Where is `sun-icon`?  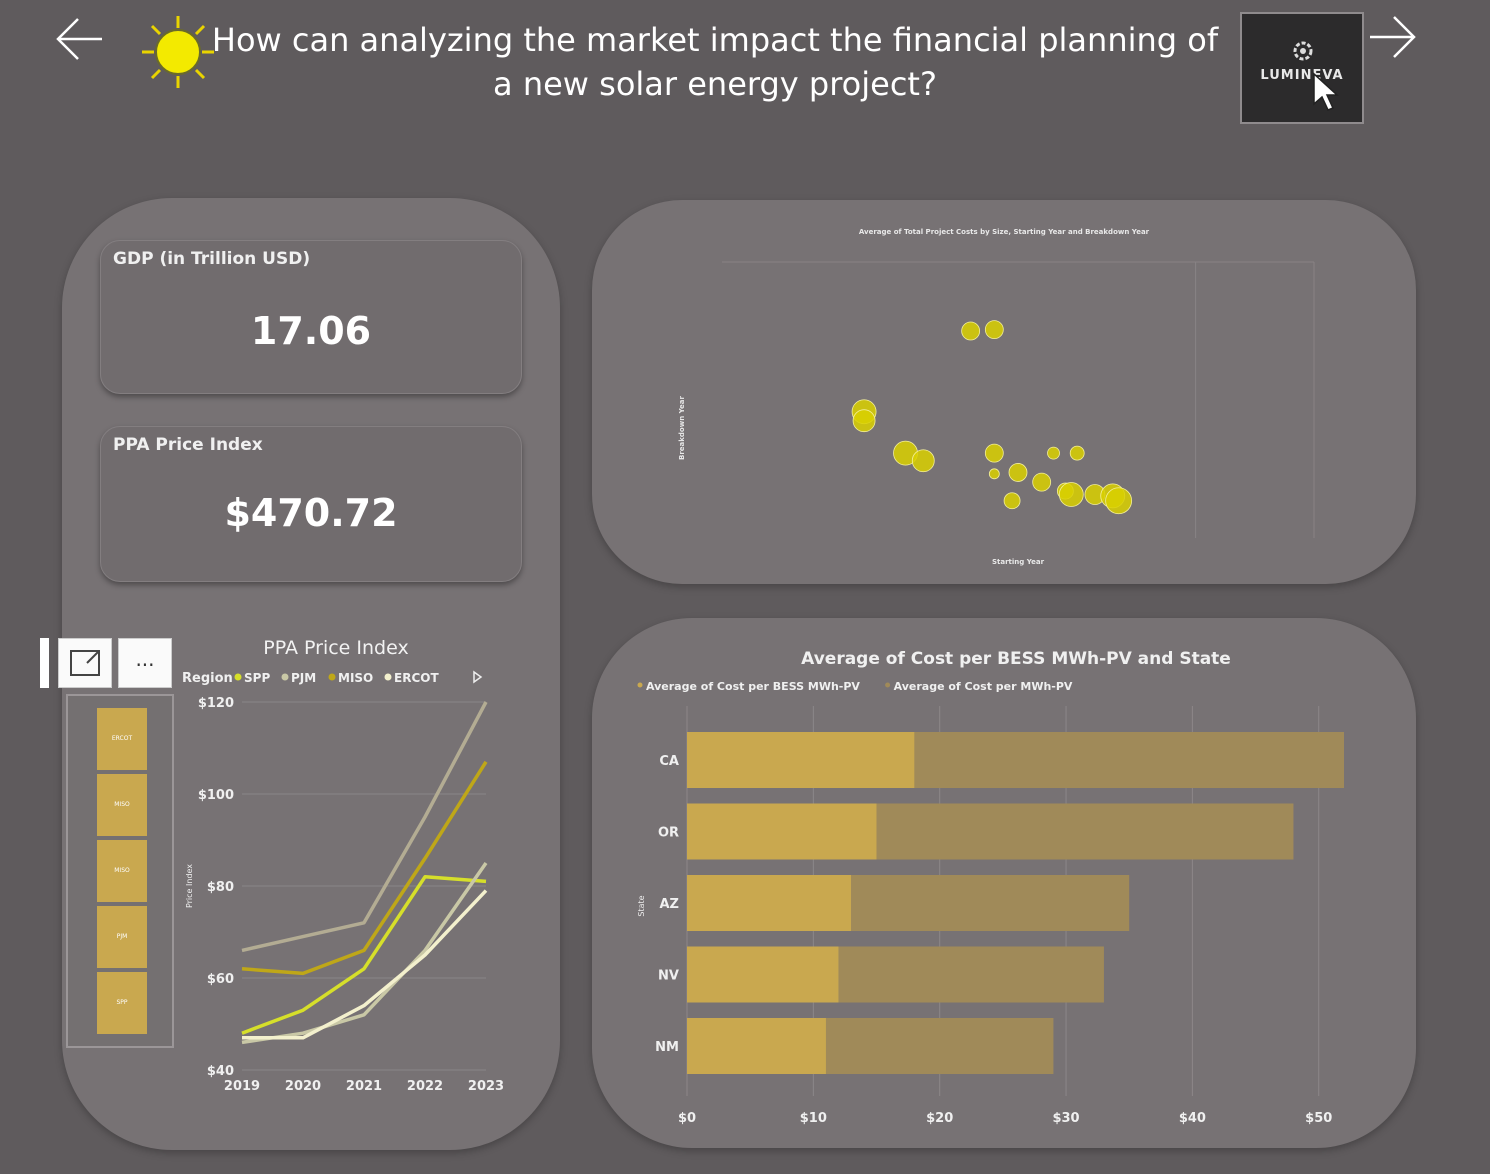
sun-icon is located at coordinates (178, 52).